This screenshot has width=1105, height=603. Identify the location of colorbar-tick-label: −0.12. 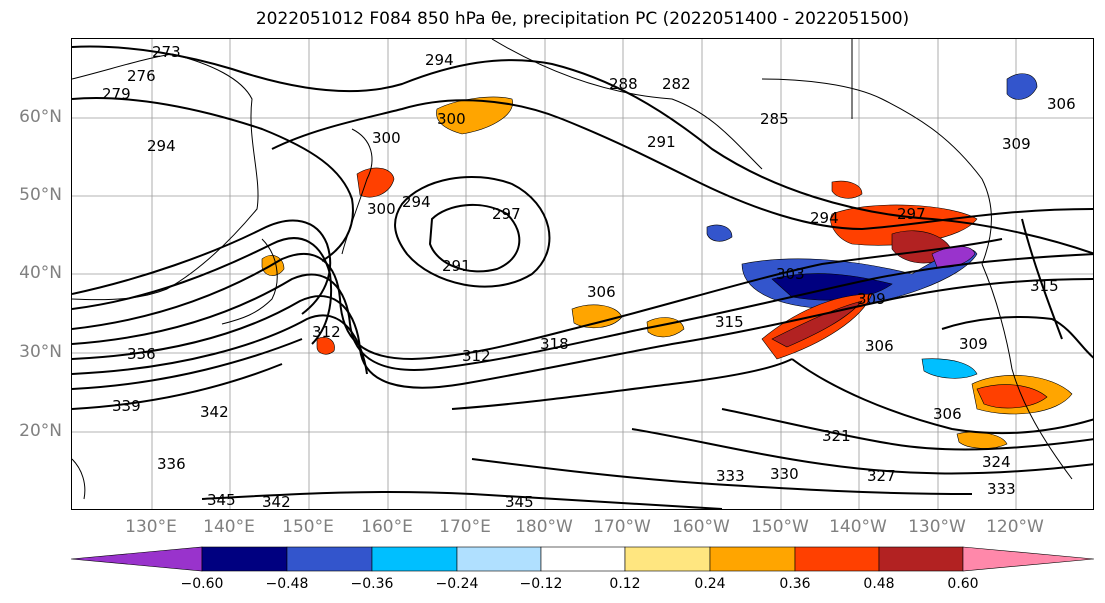
(541, 584).